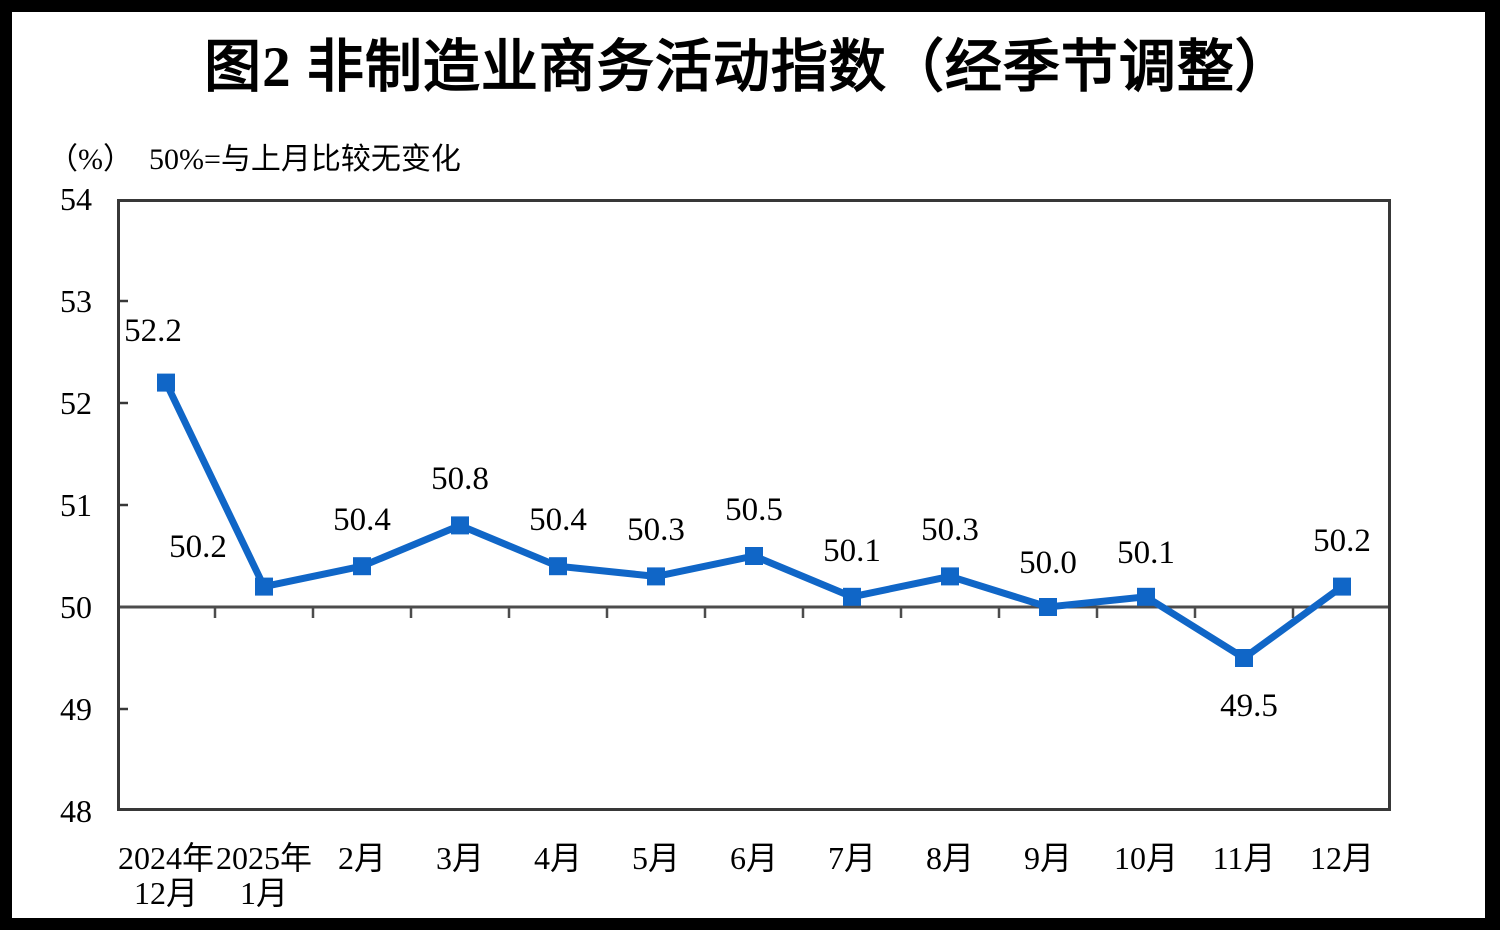  Describe the element at coordinates (76, 403) in the screenshot. I see `y-axis-tick-label: 52` at that location.